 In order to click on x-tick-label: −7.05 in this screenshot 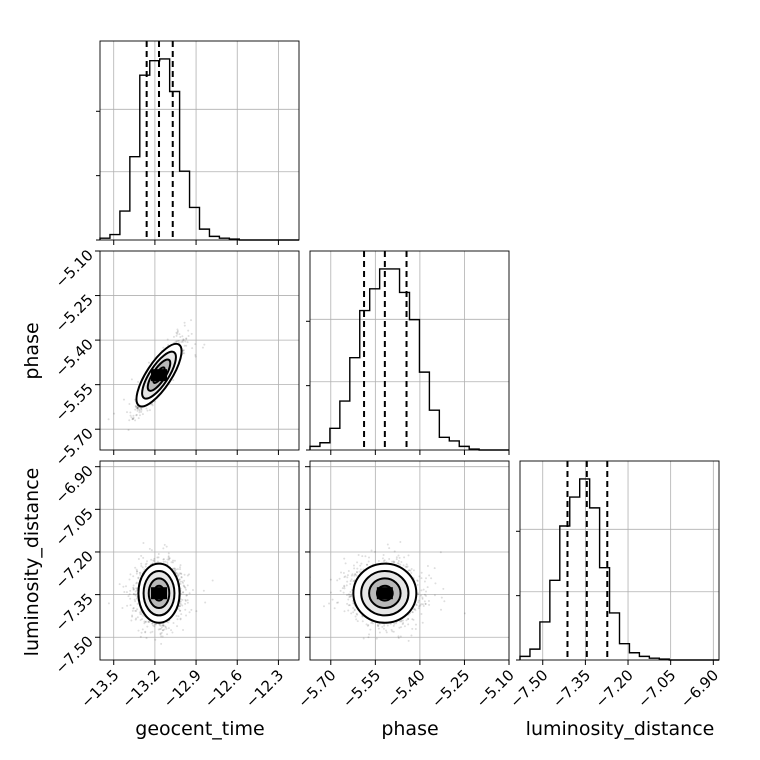, I will do `click(656, 688)`.